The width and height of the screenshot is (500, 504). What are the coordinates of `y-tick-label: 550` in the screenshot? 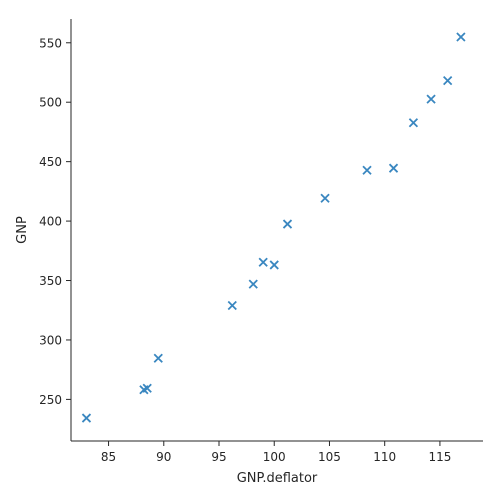 It's located at (50, 43).